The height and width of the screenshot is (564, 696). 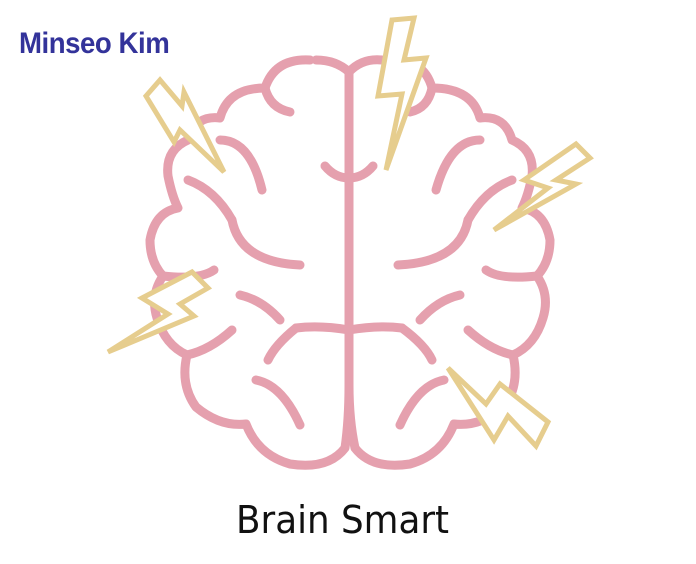 What do you see at coordinates (365, 66) in the screenshot?
I see `brain-top-right` at bounding box center [365, 66].